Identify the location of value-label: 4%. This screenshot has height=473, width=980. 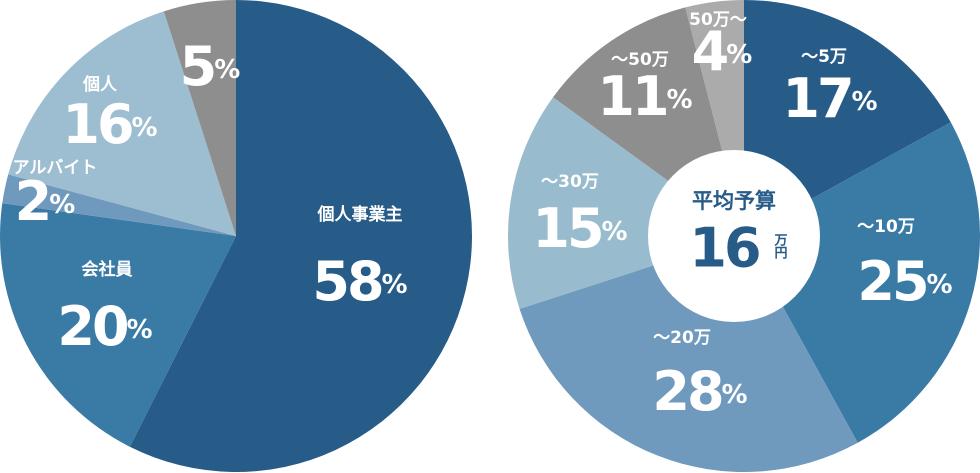
(722, 51).